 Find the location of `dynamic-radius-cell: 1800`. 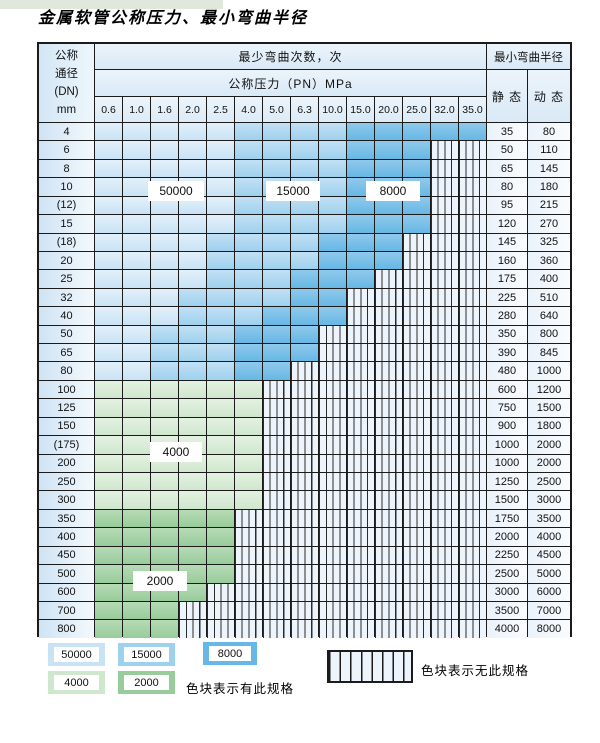

dynamic-radius-cell: 1800 is located at coordinates (549, 426).